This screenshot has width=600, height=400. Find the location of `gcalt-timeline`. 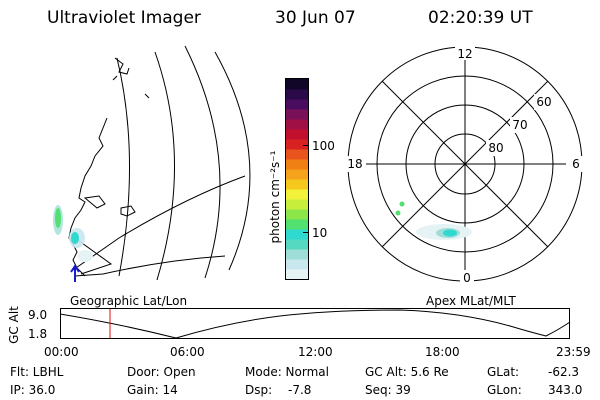

gcalt-timeline is located at coordinates (315, 323).